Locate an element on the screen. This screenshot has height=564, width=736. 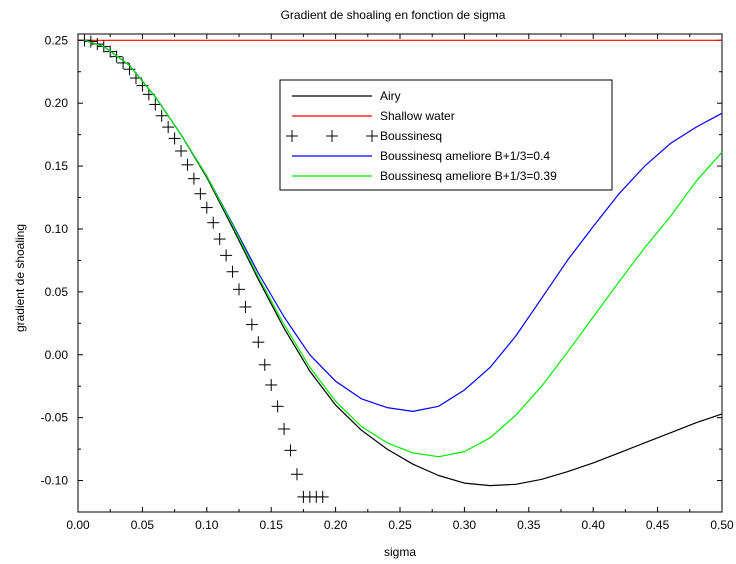
legend-label-boussinesq: Boussinesq is located at coordinates (411, 136).